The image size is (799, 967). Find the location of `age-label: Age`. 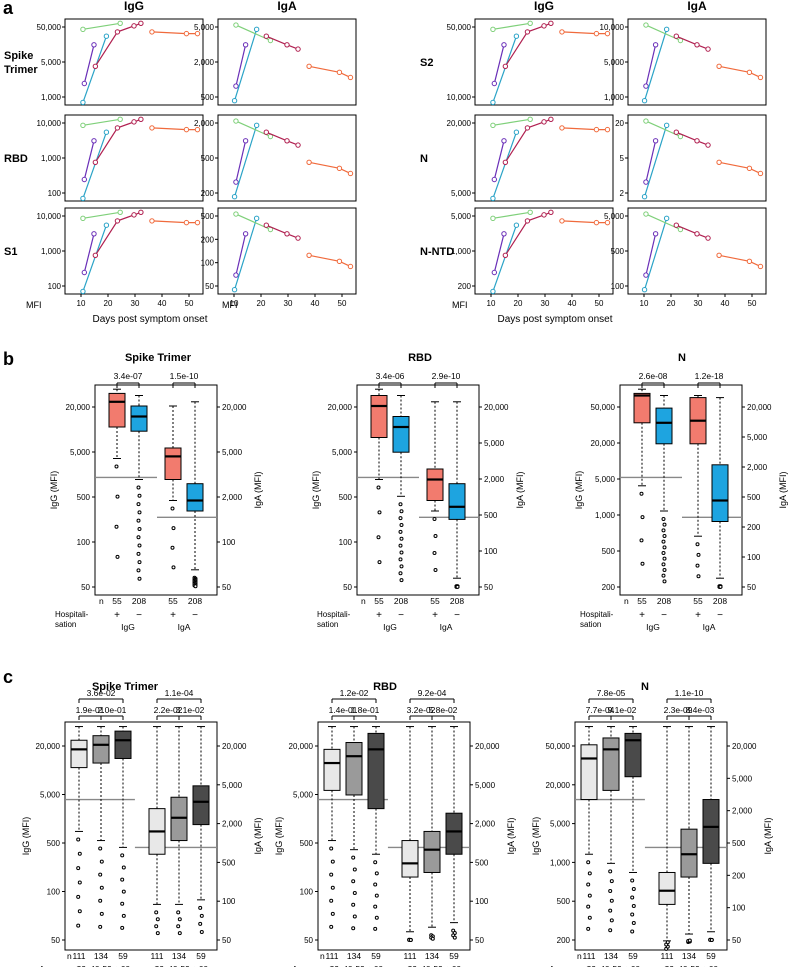

age-label: Age is located at coordinates (46, 965).